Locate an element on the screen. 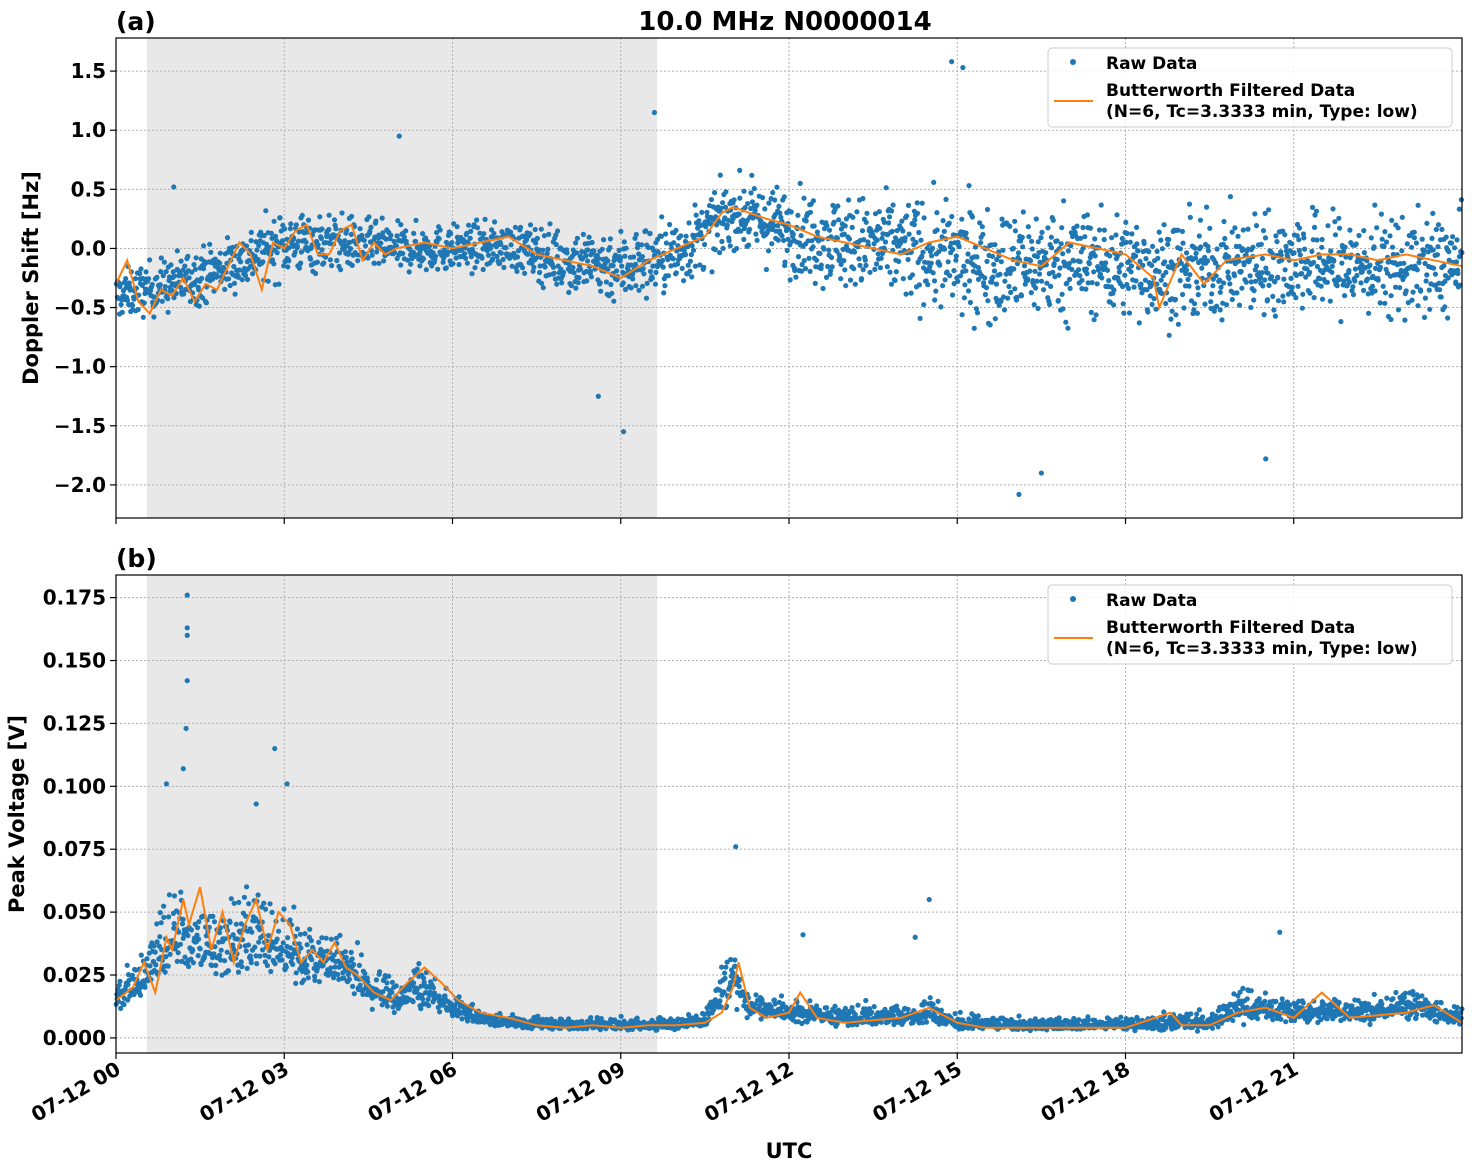 The image size is (1472, 1172). legend-raw-marker is located at coordinates (1073, 62).